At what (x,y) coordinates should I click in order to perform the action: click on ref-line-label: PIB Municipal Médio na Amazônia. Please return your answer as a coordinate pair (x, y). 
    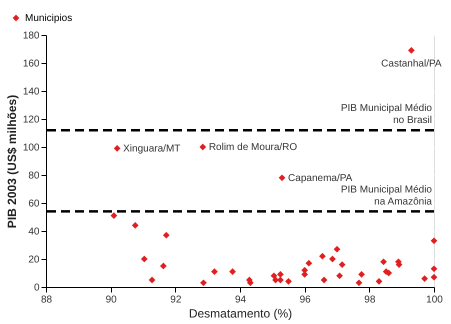
    Looking at the image, I should click on (386, 196).